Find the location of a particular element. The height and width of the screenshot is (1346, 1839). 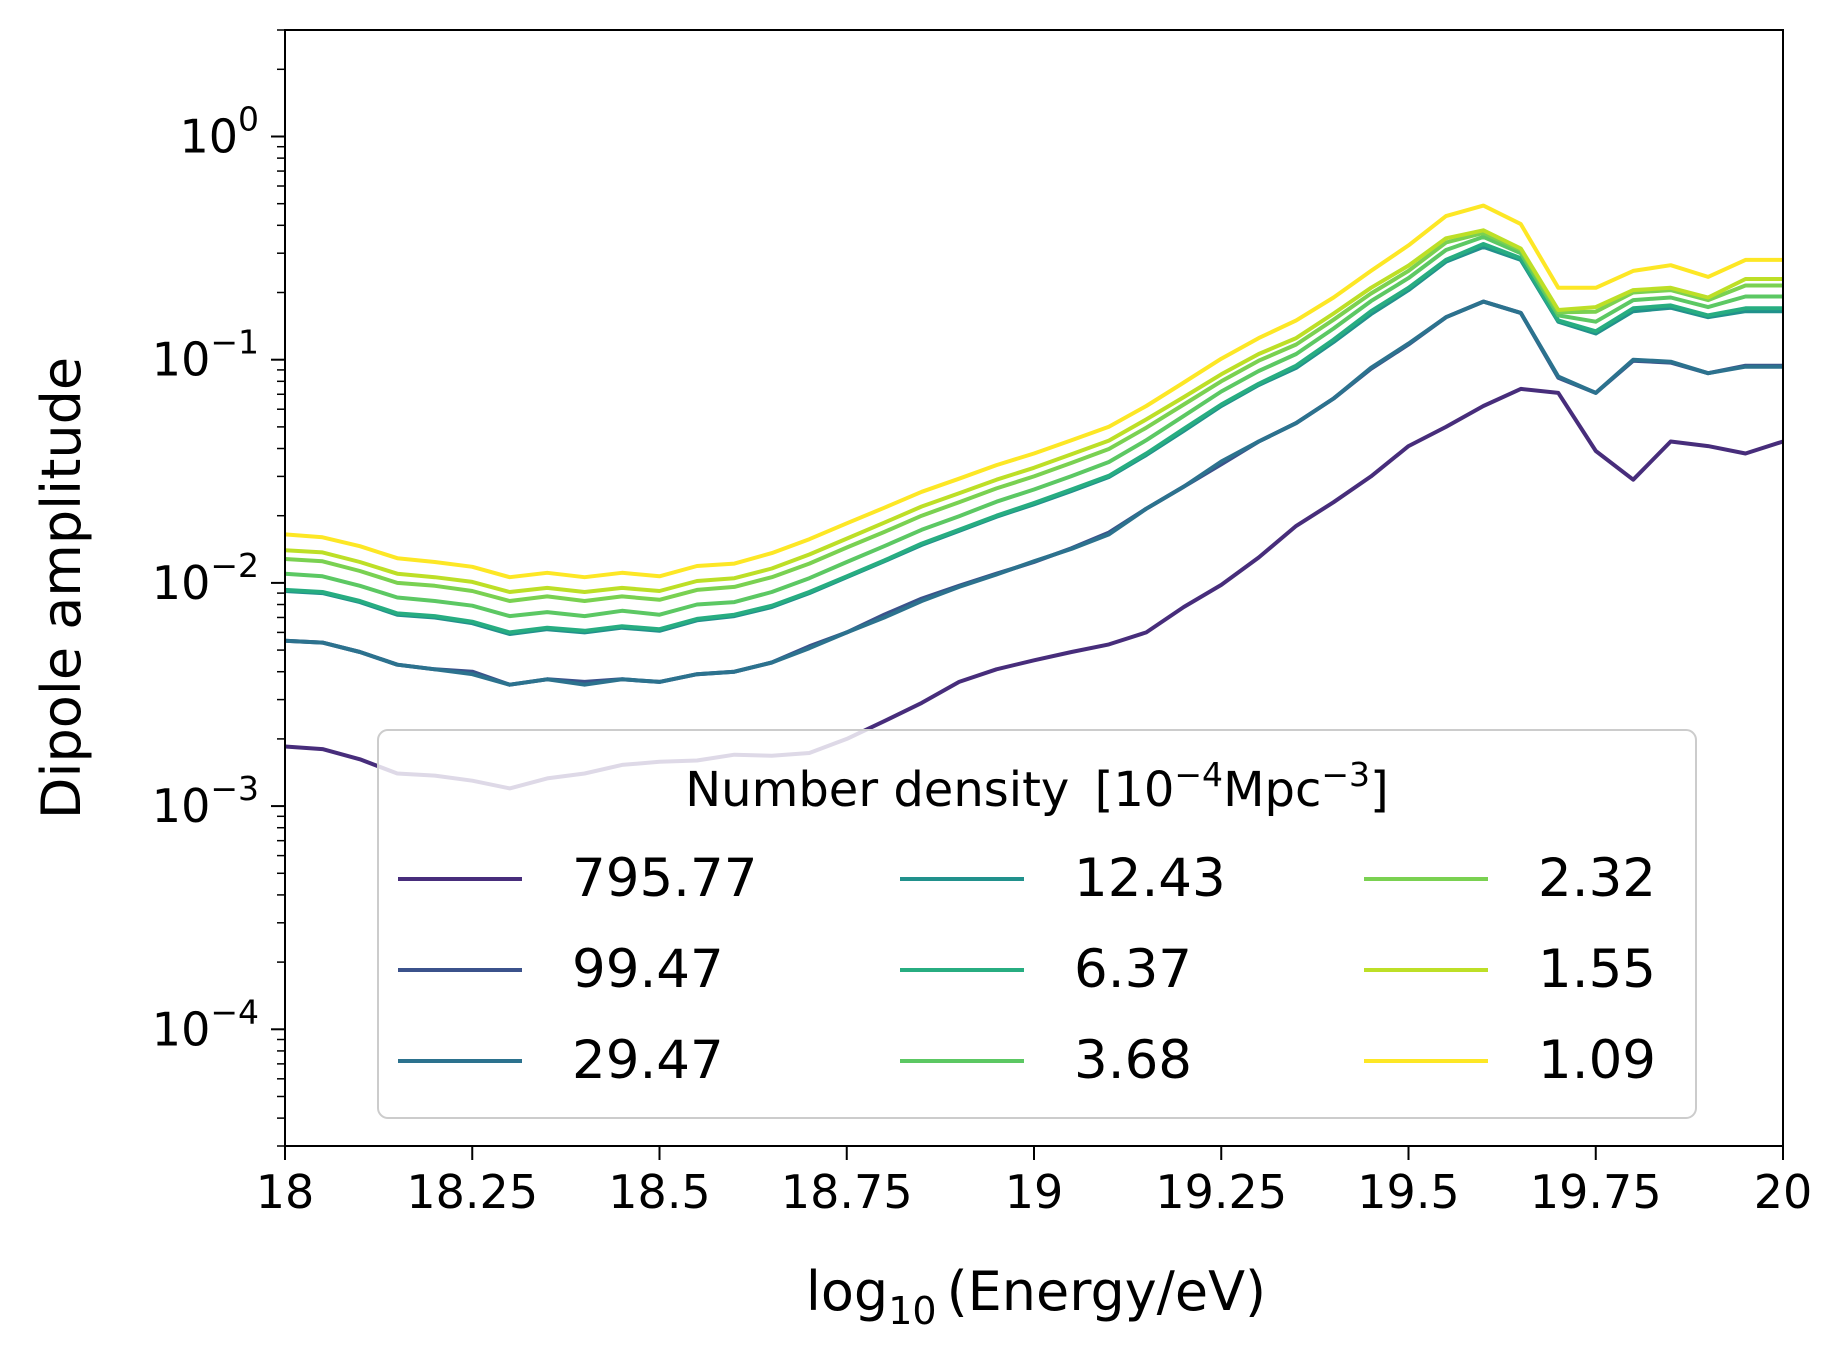

y-tick-label-0: 10⁰ is located at coordinates (219, 131).